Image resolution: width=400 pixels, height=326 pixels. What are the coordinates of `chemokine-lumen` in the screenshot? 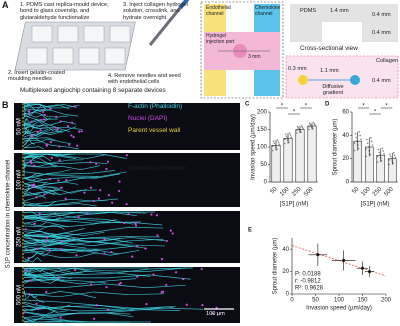 It's located at (355, 80).